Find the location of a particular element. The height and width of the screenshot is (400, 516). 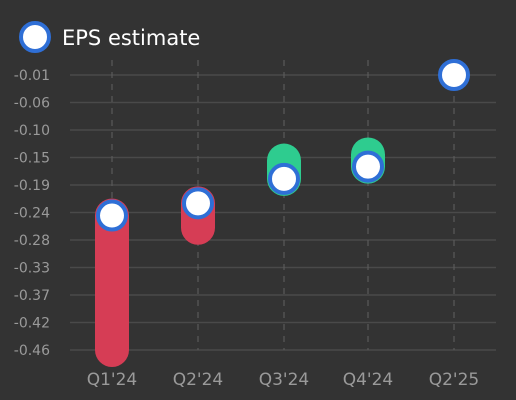

y-tick-label: -0.15 is located at coordinates (32, 159).